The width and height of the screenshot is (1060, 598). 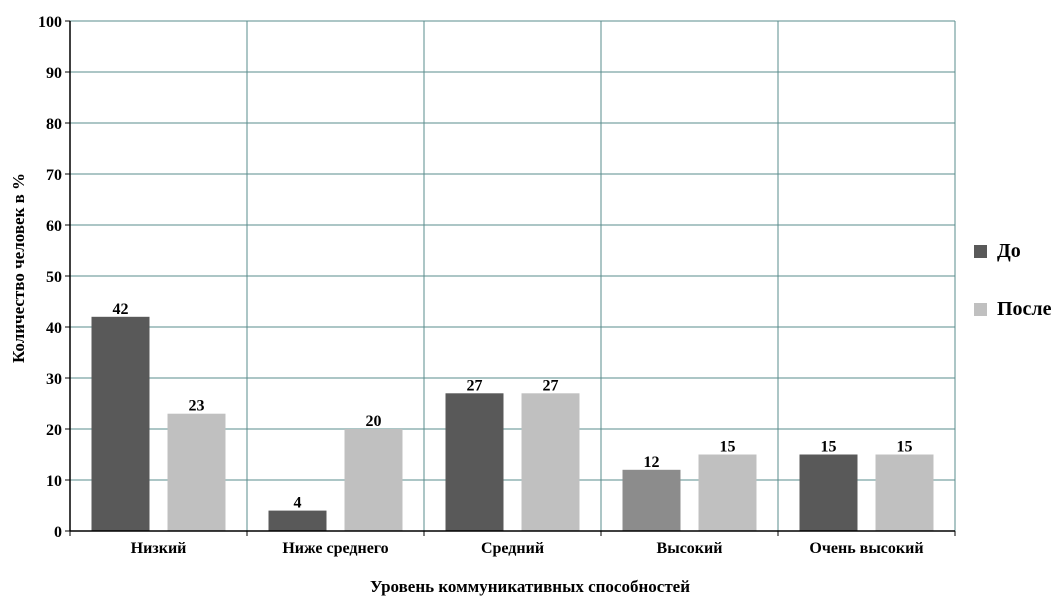 I want to click on y-tick-labels: 0 10 20 30 40 50 60 70 80 90 100, so click(x=50, y=277).